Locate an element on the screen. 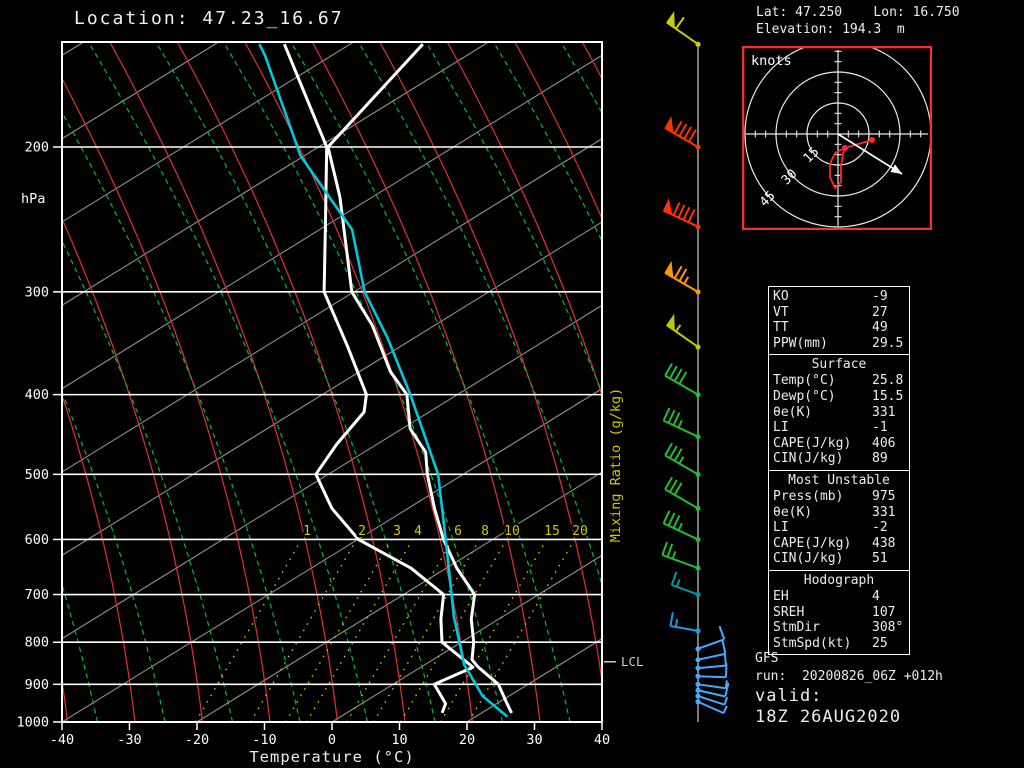  stats-row-label: StmSpd(kt) is located at coordinates (812, 643).